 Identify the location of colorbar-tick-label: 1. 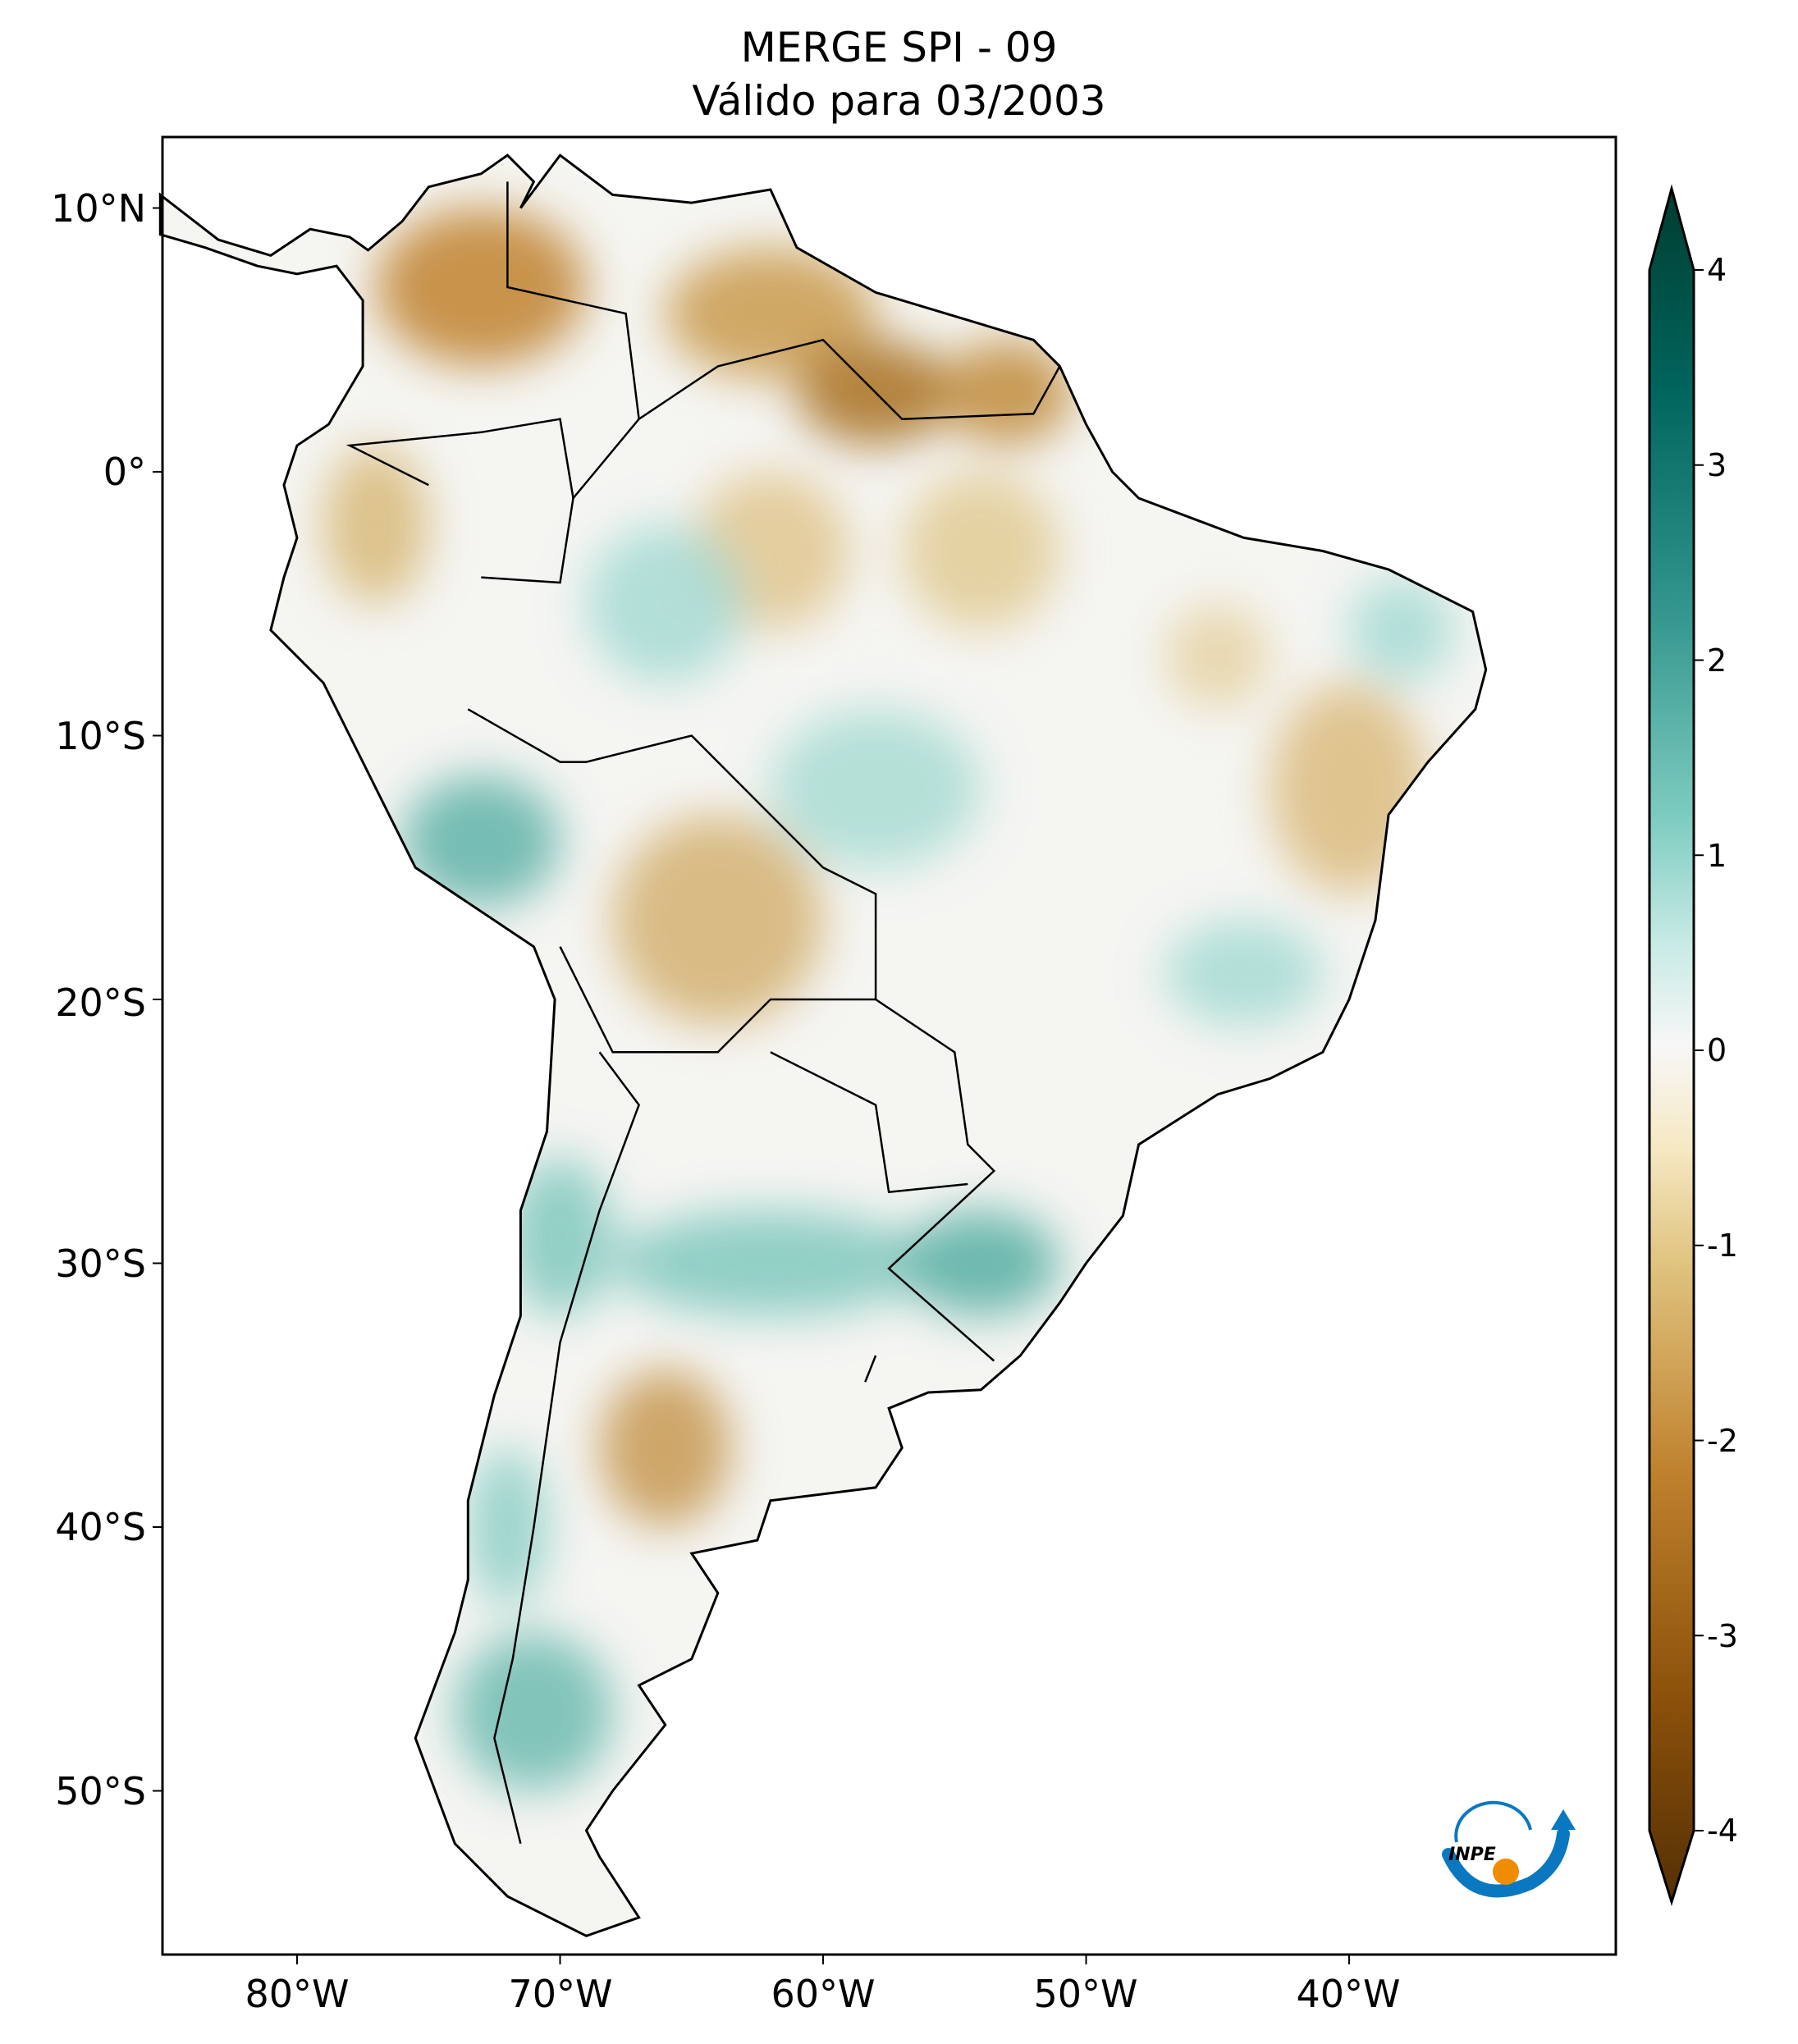
(1717, 856).